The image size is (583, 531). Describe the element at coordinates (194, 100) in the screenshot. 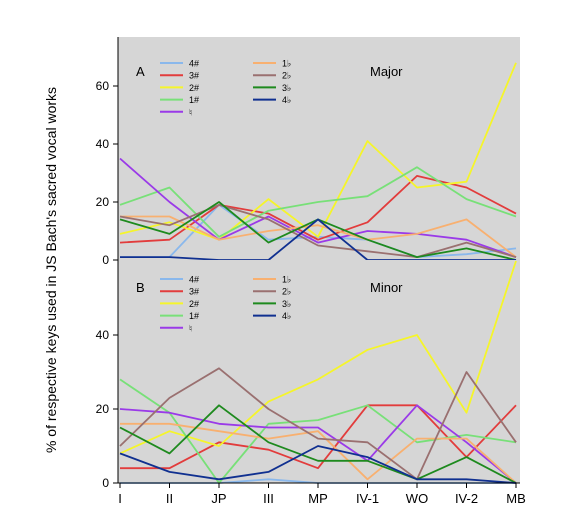

I see `panel-a-legend-label: 1#` at that location.